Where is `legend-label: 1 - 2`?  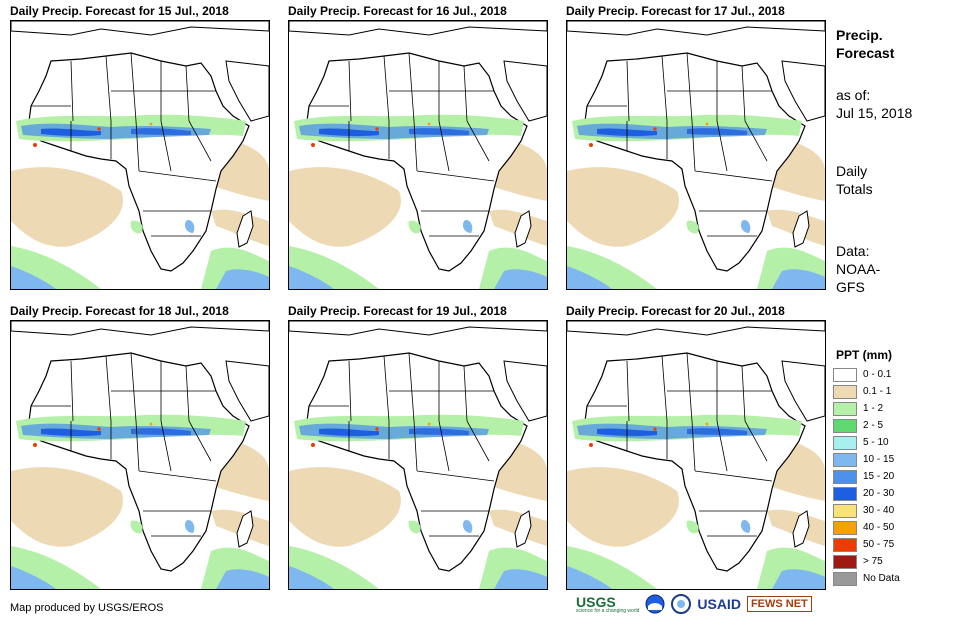 legend-label: 1 - 2 is located at coordinates (873, 408).